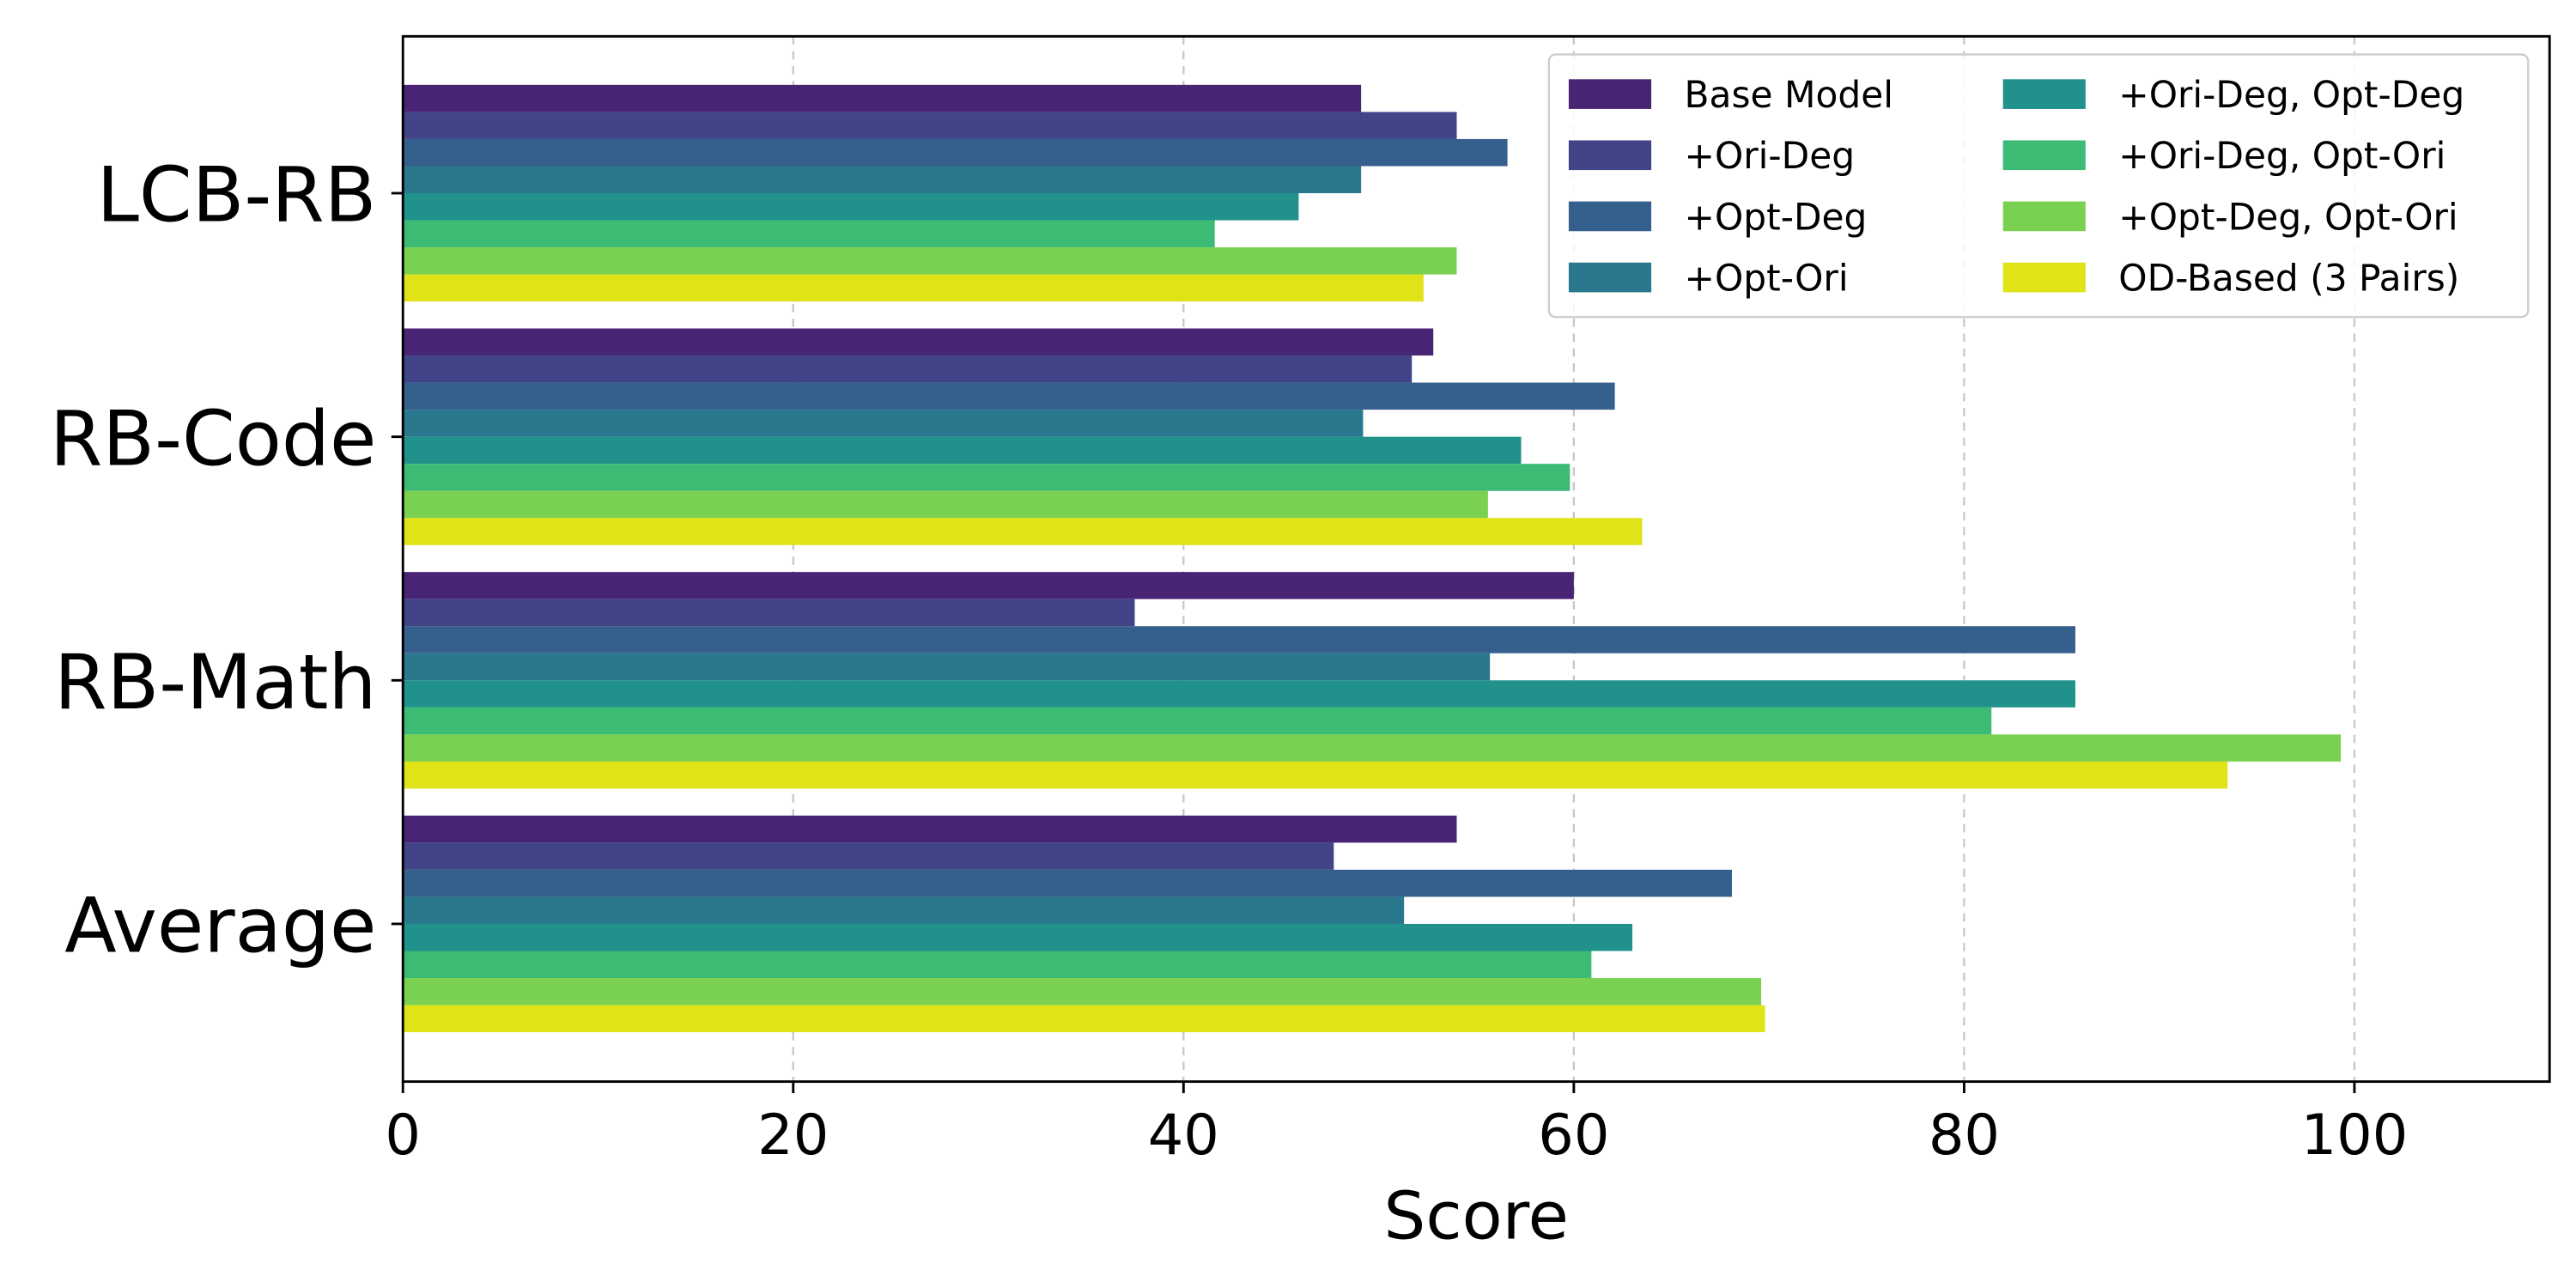 Image resolution: width=2576 pixels, height=1288 pixels. I want to click on x-tick-label: 20, so click(793, 1135).